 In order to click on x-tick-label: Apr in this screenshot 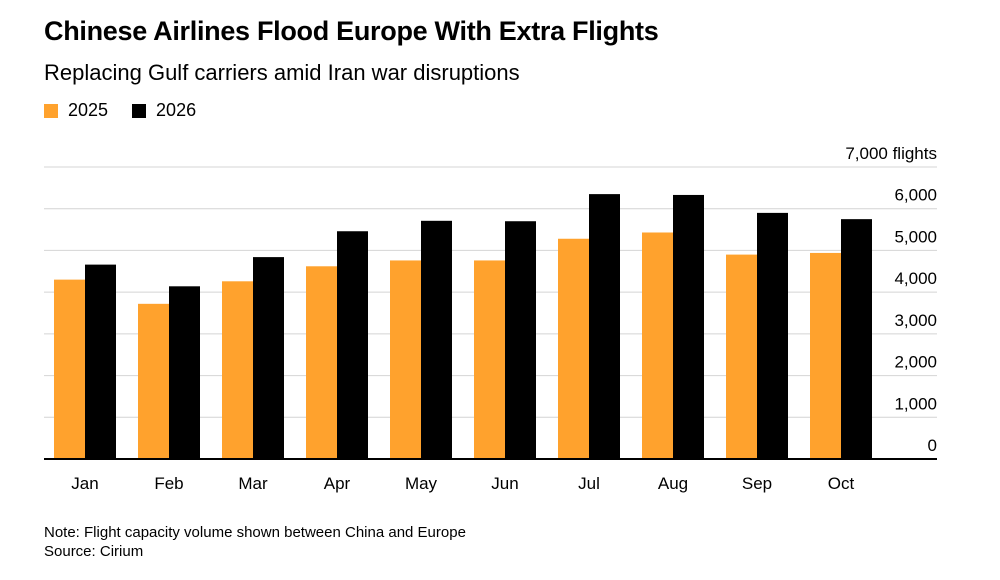, I will do `click(337, 483)`.